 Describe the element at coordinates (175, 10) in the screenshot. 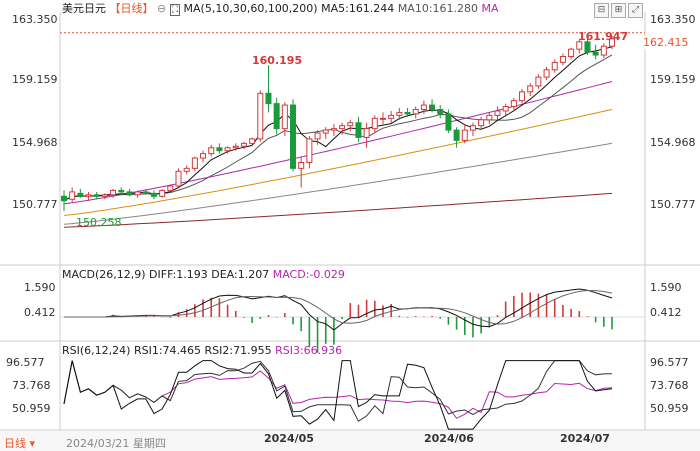

I see `ma-settings-icon: ⛶` at that location.